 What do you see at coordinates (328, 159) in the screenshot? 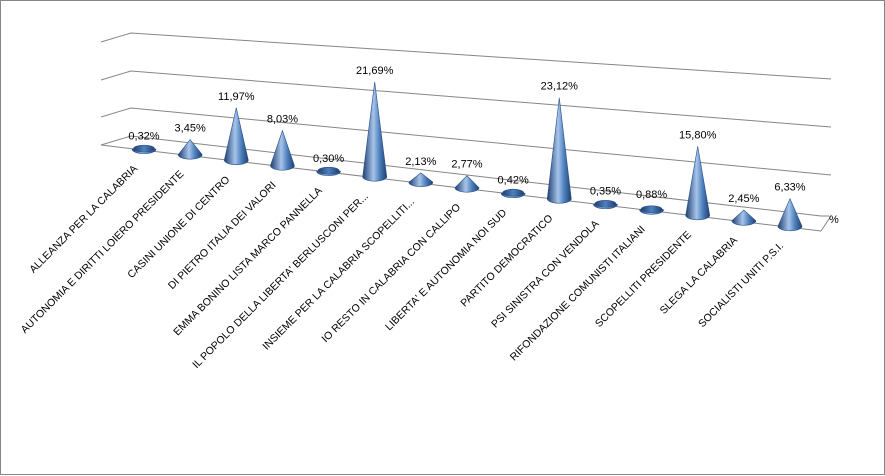
I see `data-label-5: 0,30%` at bounding box center [328, 159].